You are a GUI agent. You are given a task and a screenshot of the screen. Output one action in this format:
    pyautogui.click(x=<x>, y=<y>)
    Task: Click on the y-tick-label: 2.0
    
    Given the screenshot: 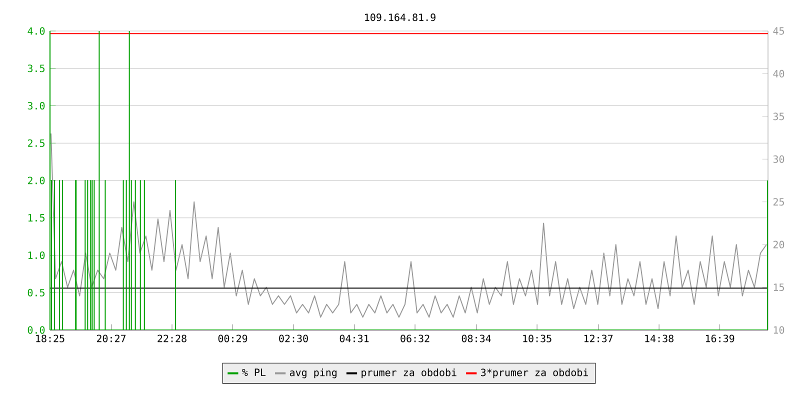 What is the action you would take?
    pyautogui.click(x=36, y=180)
    